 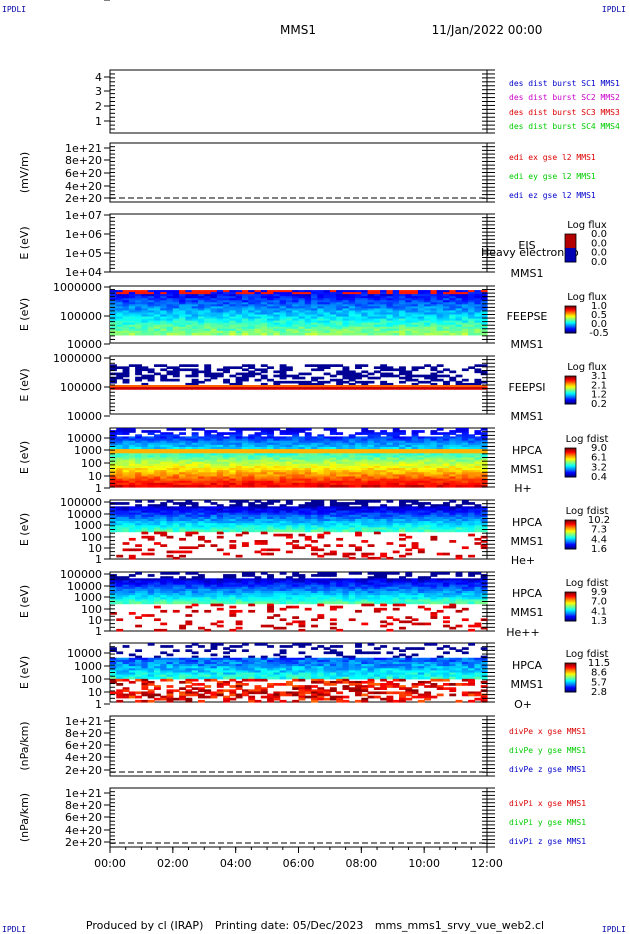 I want to click on panel-label: MMS1, so click(x=527, y=416).